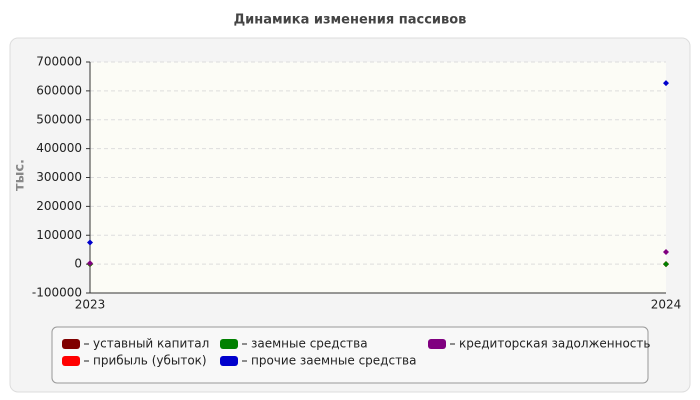 This screenshot has height=400, width=700. What do you see at coordinates (309, 344) in the screenshot?
I see `legend-label: заемные средства` at bounding box center [309, 344].